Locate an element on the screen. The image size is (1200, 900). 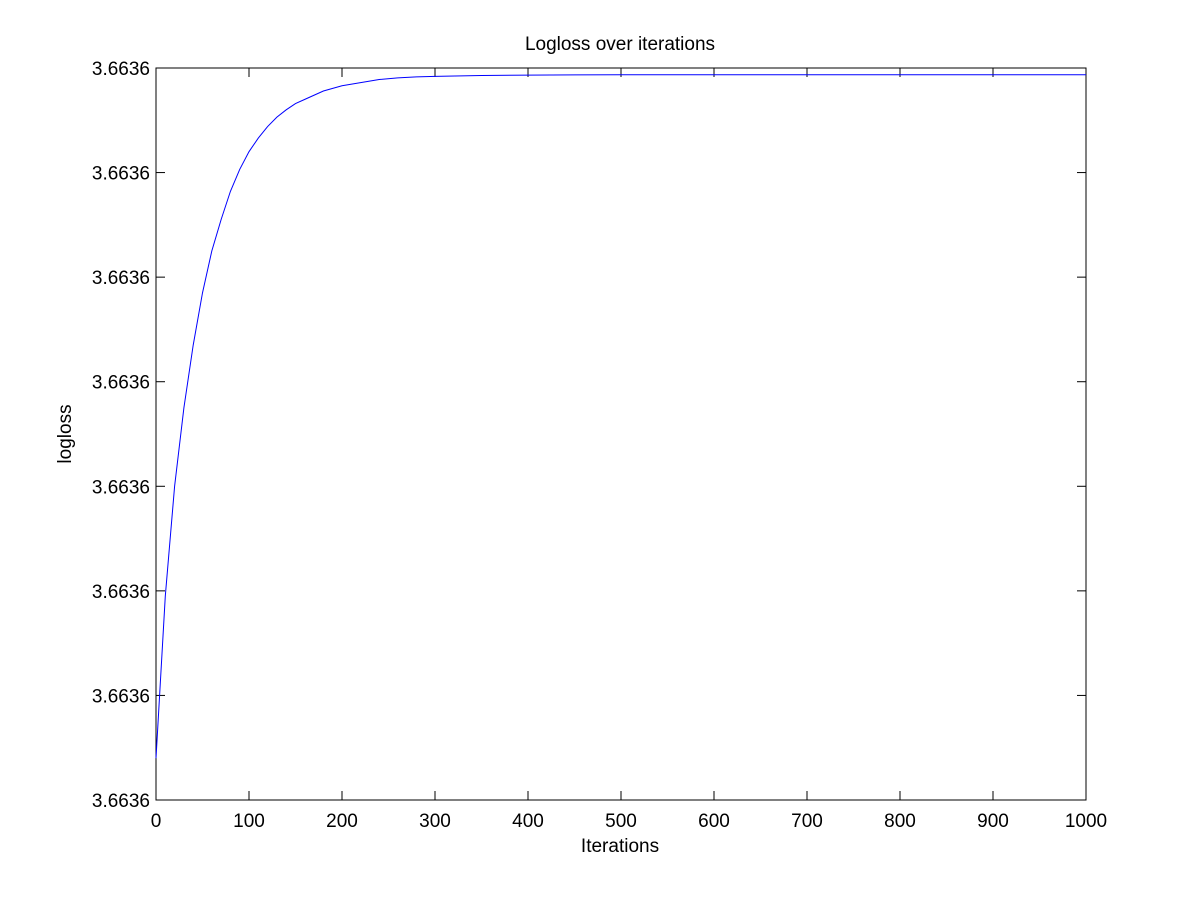
y-axis-label: logloss is located at coordinates (65, 433).